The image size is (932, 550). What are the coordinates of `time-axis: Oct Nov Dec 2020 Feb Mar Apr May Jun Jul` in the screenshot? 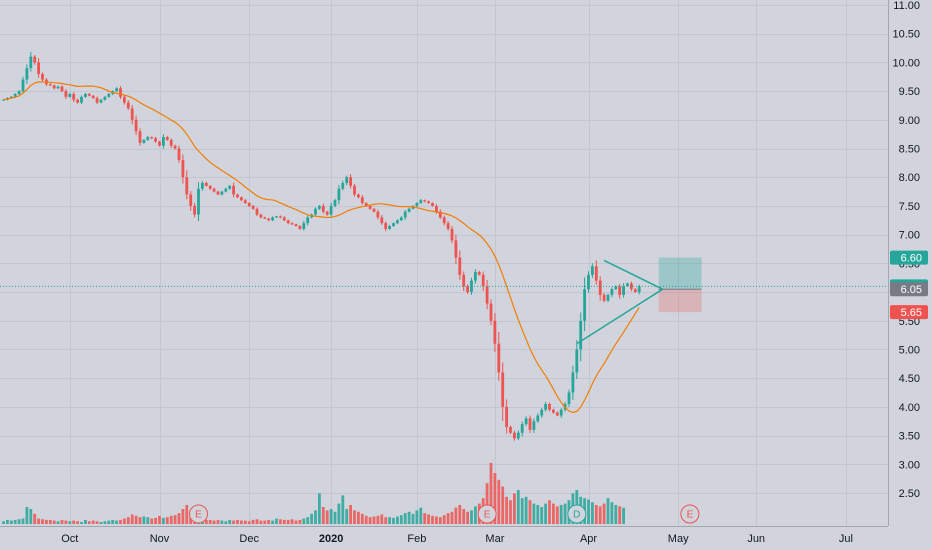 It's located at (457, 539).